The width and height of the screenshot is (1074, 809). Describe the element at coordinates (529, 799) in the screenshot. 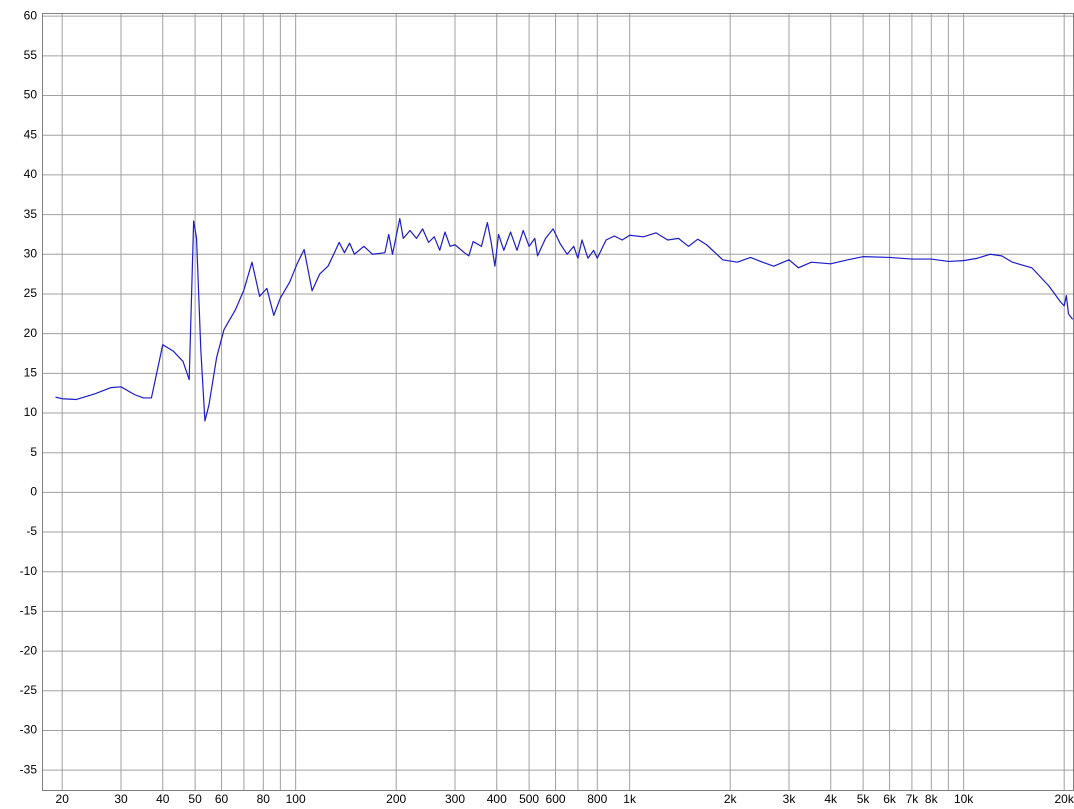

I see `x-tick-label: 500` at that location.